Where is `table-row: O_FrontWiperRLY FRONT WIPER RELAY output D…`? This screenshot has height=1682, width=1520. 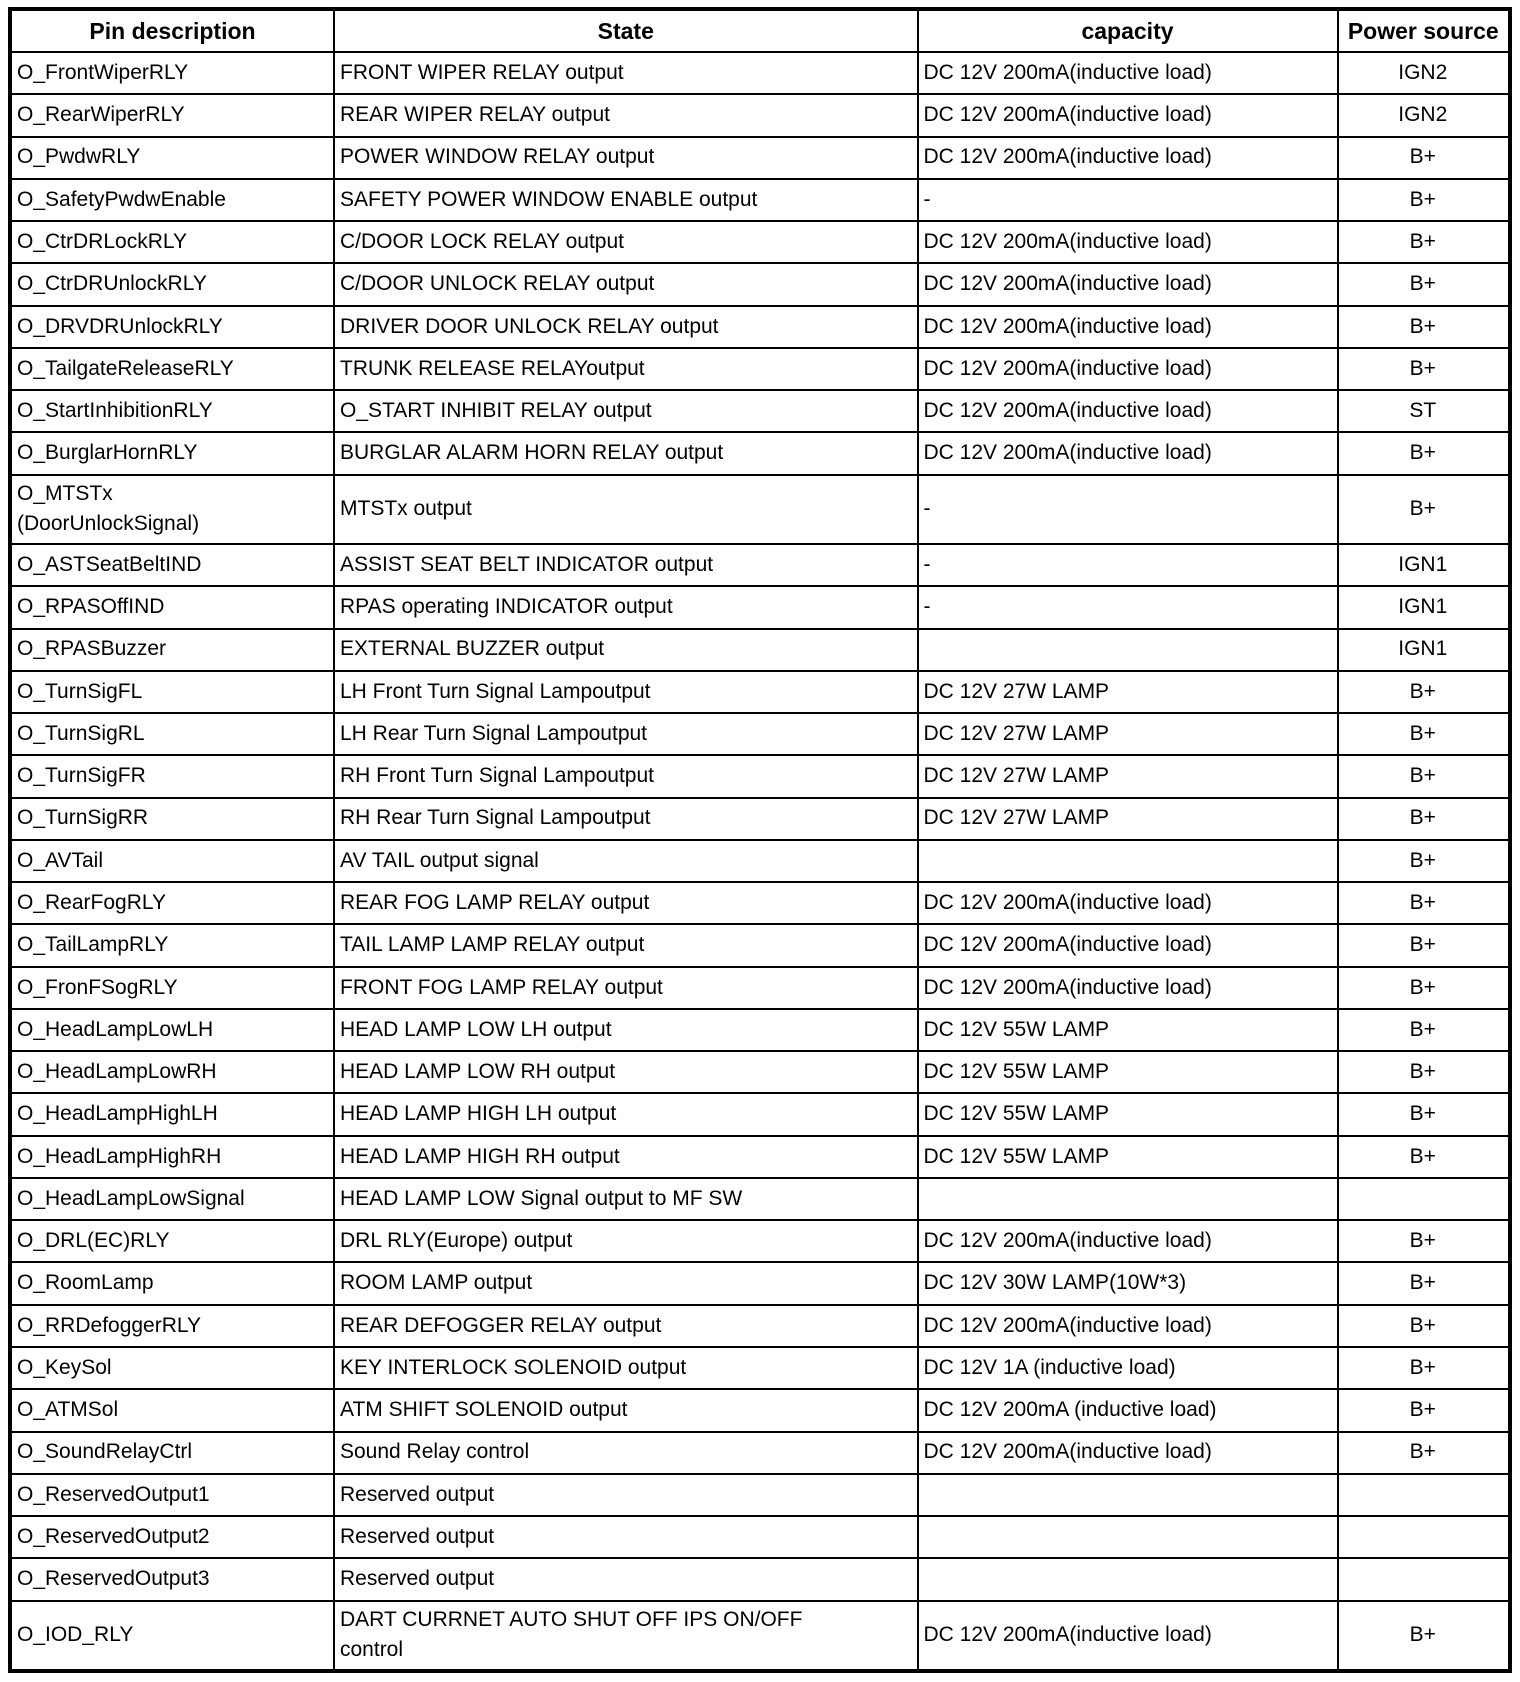
table-row: O_FrontWiperRLY FRONT WIPER RELAY output D… is located at coordinates (760, 73).